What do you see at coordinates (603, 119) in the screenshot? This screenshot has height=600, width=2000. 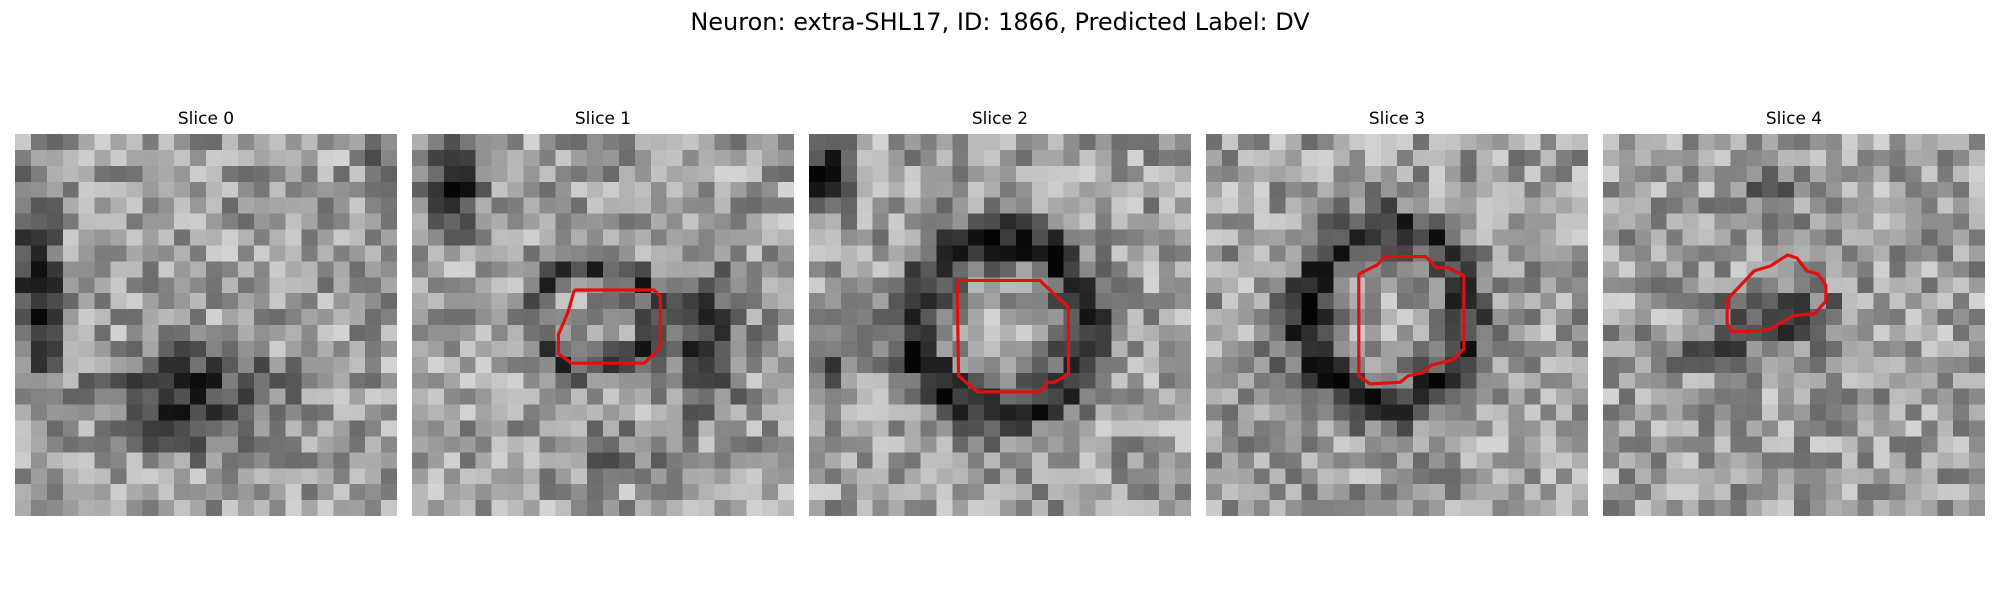 I see `slice-title: Slice 1` at bounding box center [603, 119].